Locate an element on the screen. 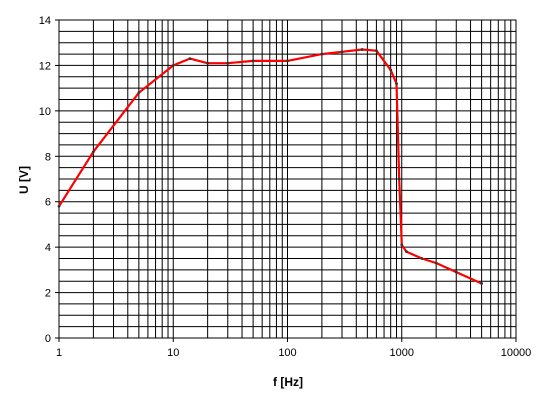 The height and width of the screenshot is (406, 546). y-tick-label: 0 is located at coordinates (48, 339).